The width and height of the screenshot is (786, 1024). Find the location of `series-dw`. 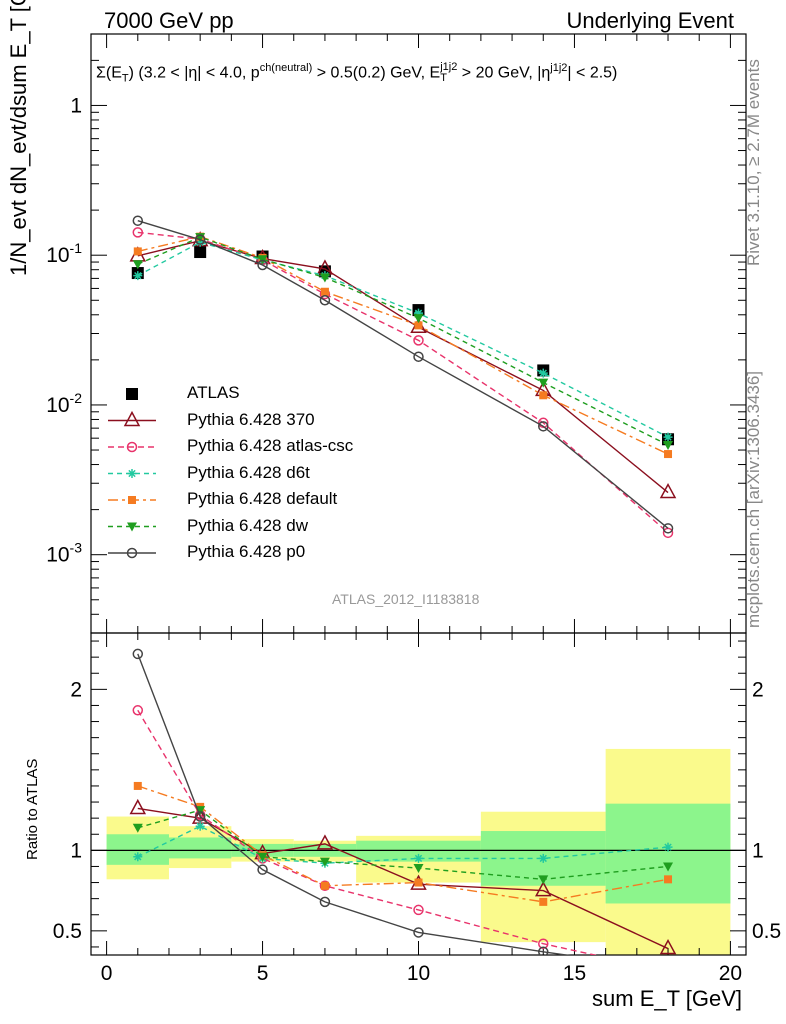

series-dw is located at coordinates (403, 342).